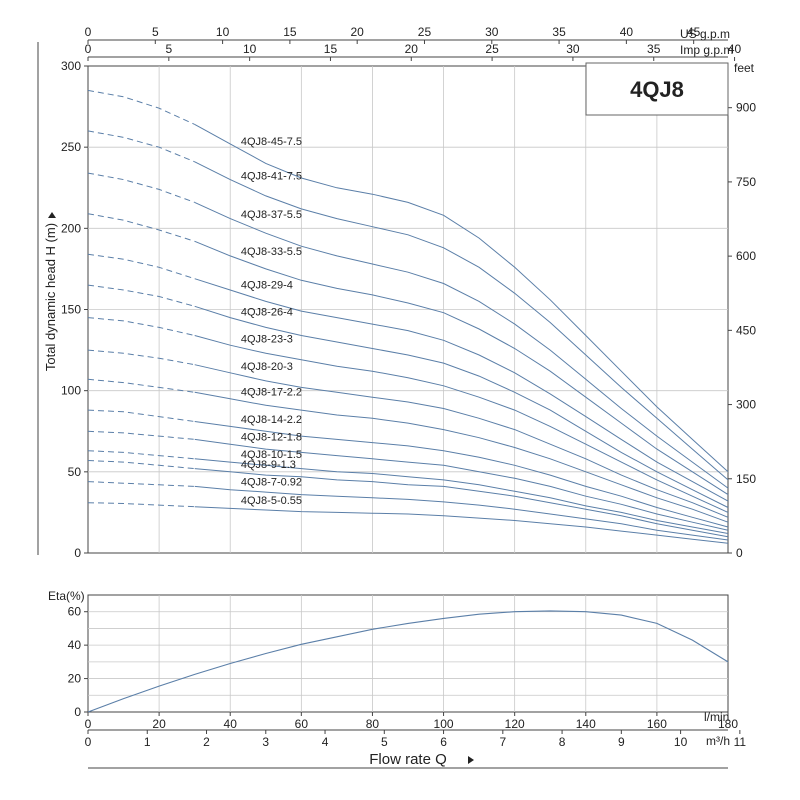 The width and height of the screenshot is (800, 800). What do you see at coordinates (706, 50) in the screenshot?
I see `top-axis-title-imp: Imp g.p.m` at bounding box center [706, 50].